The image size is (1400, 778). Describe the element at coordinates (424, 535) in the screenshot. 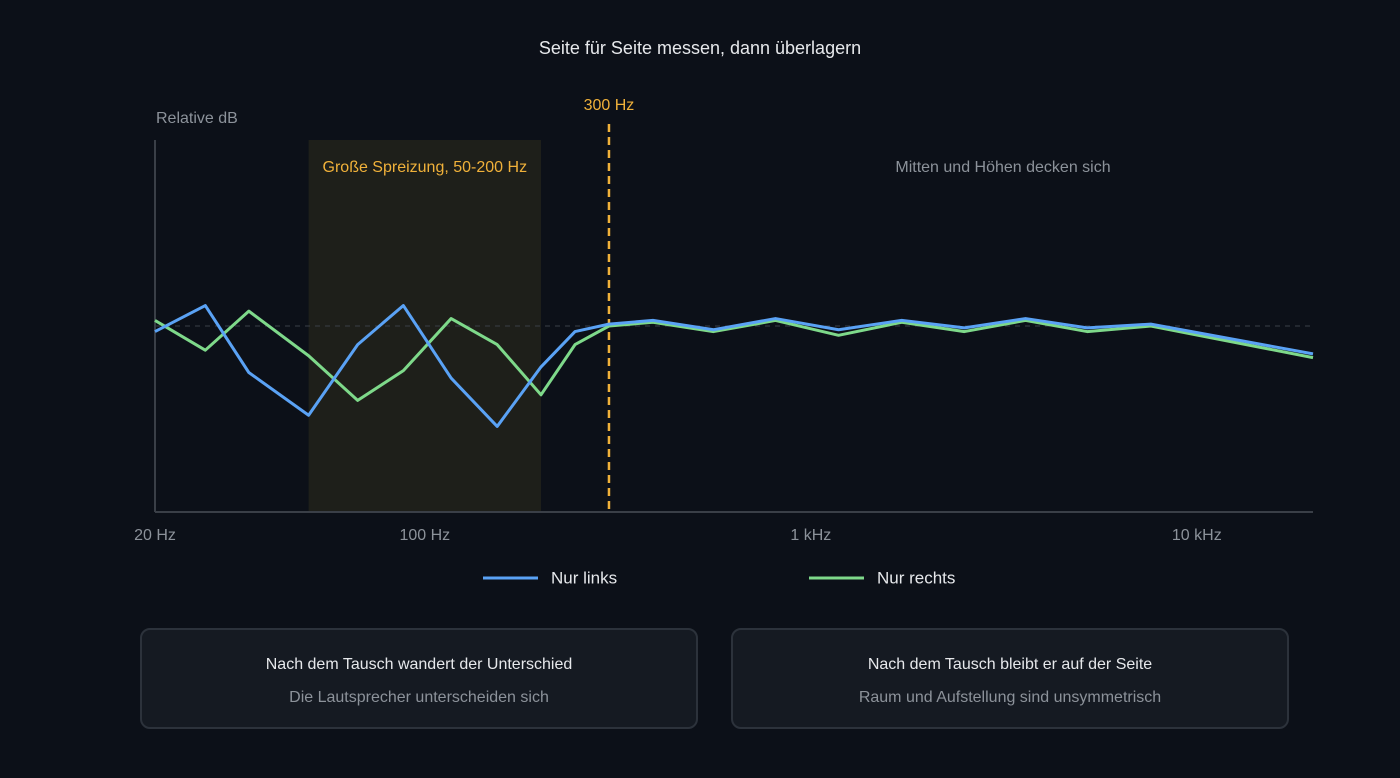

I see `x-tick-label: 100 Hz` at that location.